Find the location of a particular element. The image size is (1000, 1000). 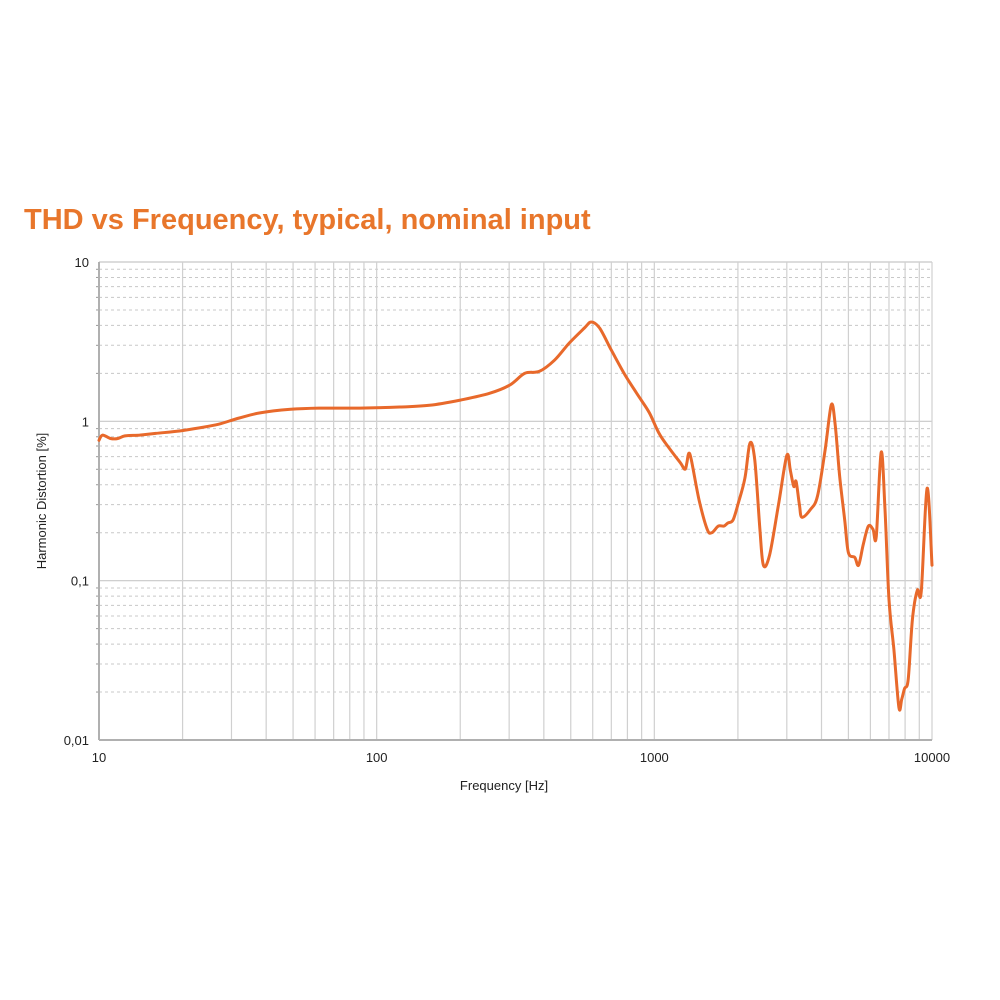

y-tick-label: 0,1 is located at coordinates (80, 581).